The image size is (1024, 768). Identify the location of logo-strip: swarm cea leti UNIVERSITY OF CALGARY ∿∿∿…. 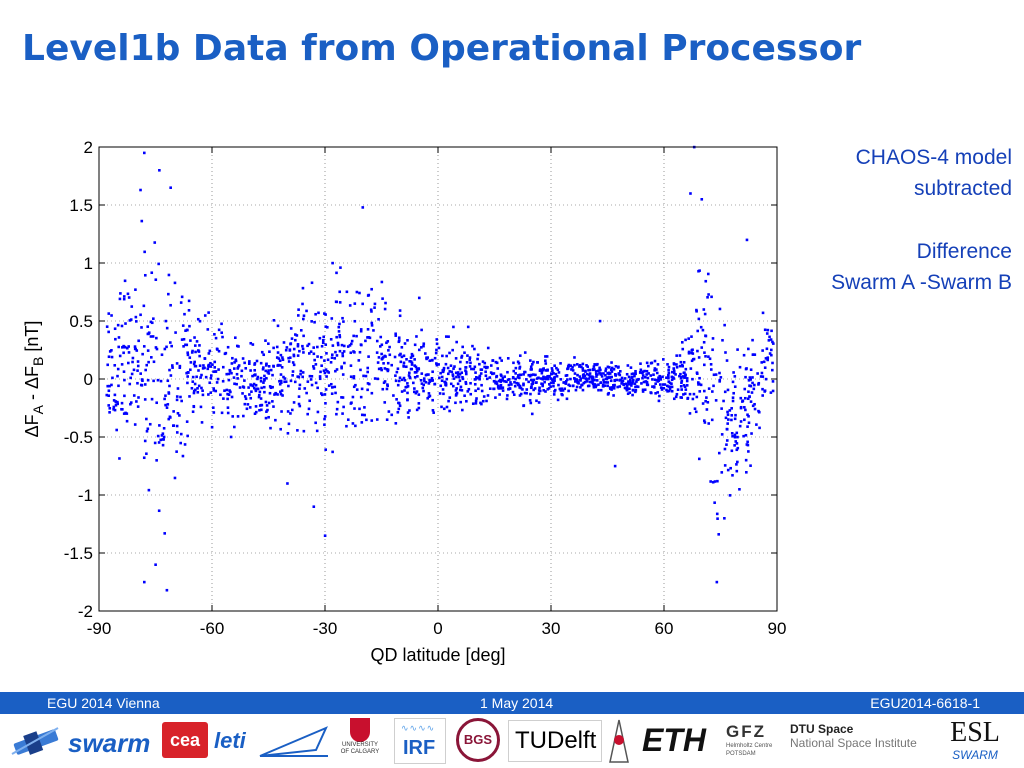
(512, 741).